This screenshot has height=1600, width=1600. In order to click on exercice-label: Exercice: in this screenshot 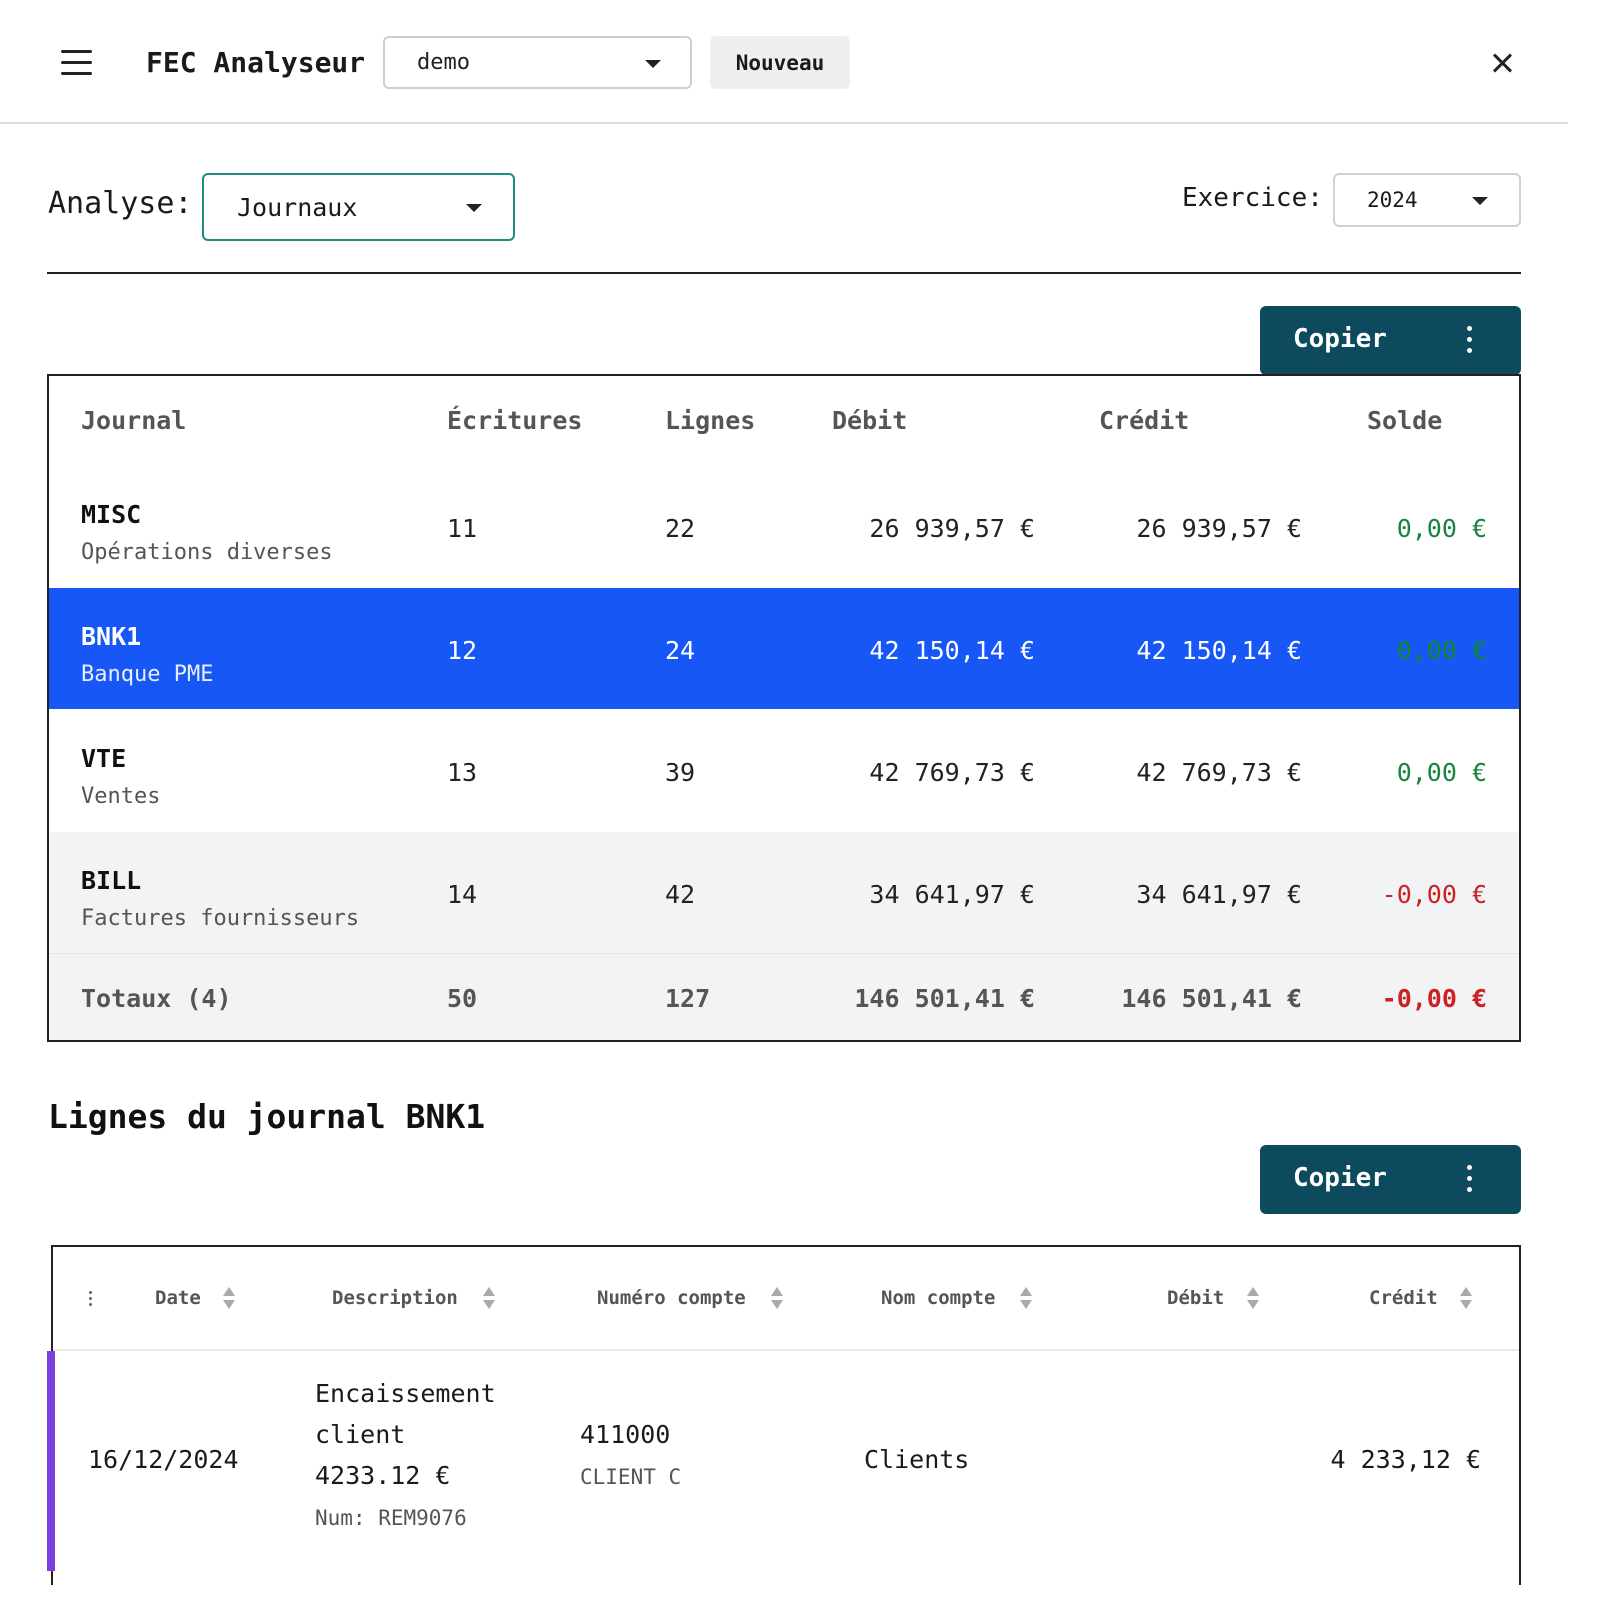, I will do `click(1252, 198)`.